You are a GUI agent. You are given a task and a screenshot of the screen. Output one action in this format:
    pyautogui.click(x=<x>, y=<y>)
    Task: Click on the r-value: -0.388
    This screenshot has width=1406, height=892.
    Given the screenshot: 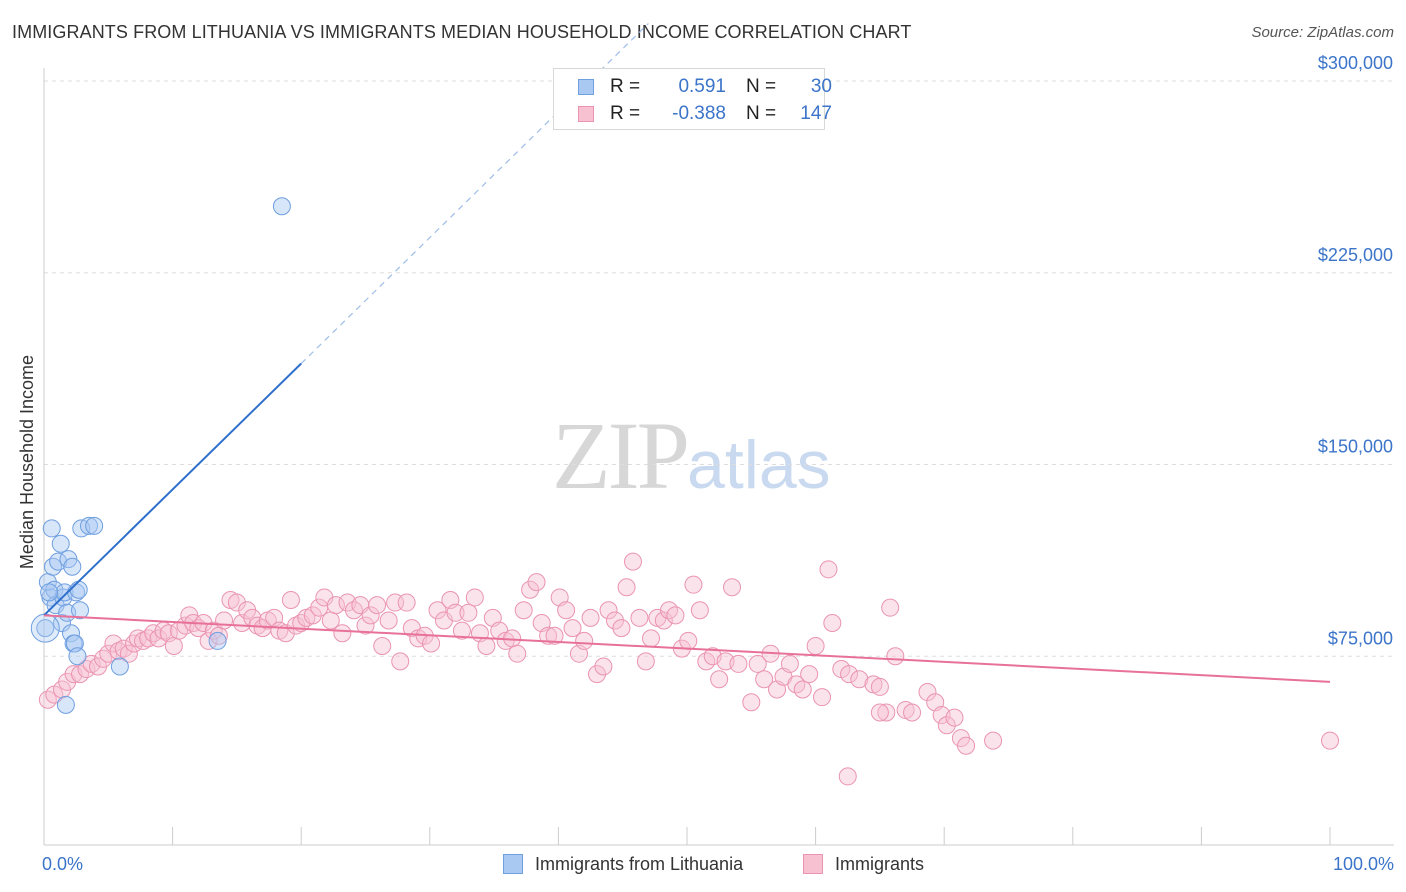 What is the action you would take?
    pyautogui.click(x=699, y=113)
    